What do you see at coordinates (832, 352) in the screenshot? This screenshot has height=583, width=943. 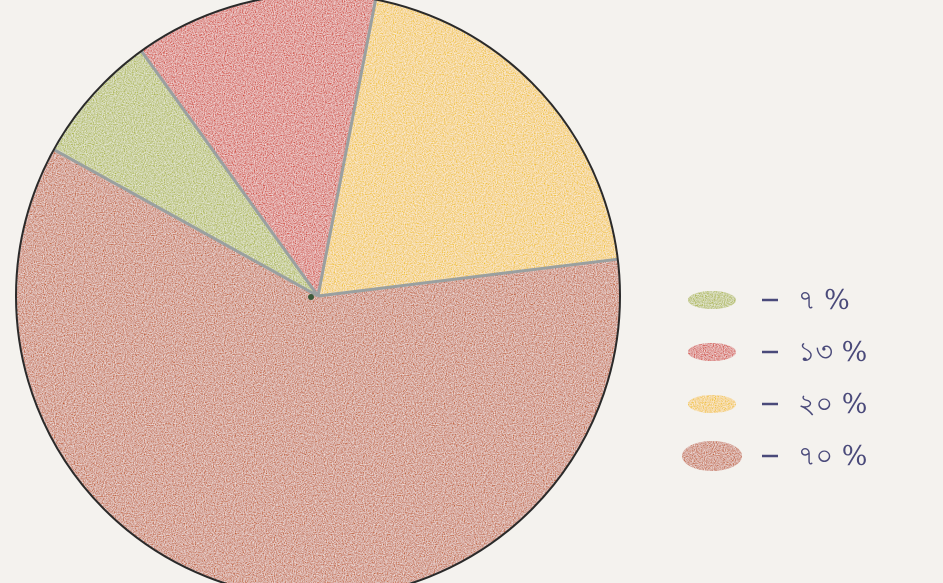 I see `legend-label-2: ১৩ %` at bounding box center [832, 352].